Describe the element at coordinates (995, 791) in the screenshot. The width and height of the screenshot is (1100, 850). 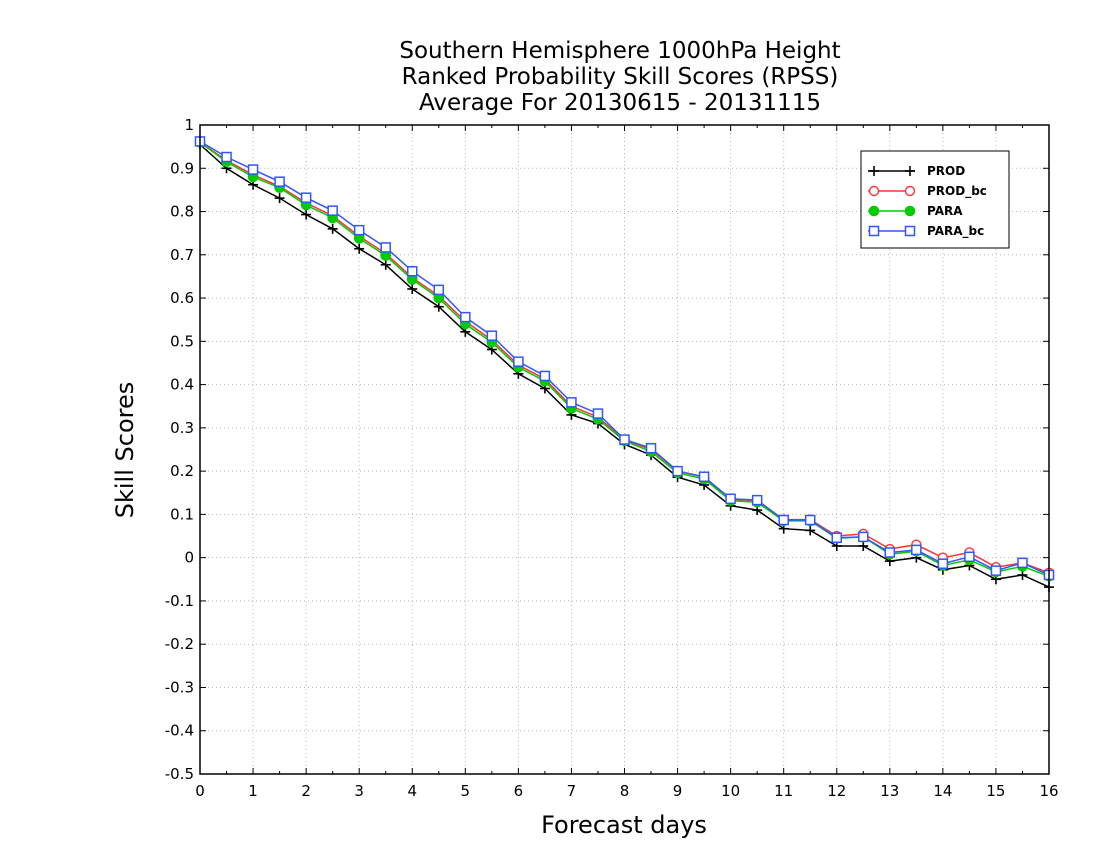
I see `x-tick-label: 15` at that location.